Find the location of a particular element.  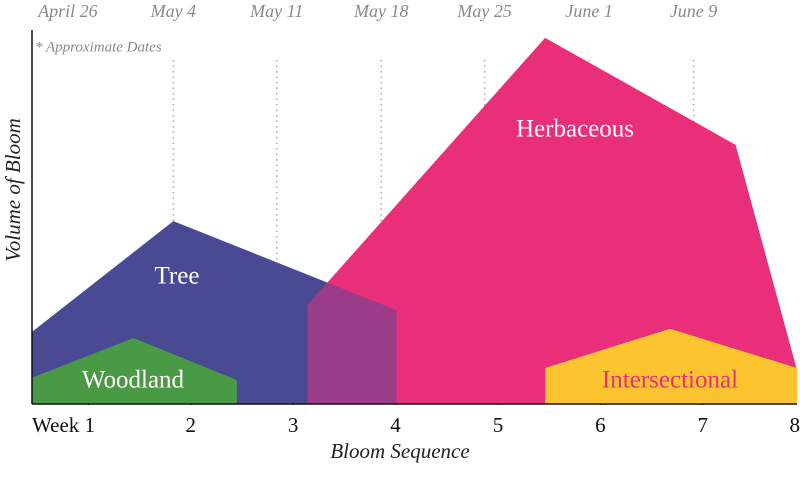

date-label: May 18 is located at coordinates (380, 11).